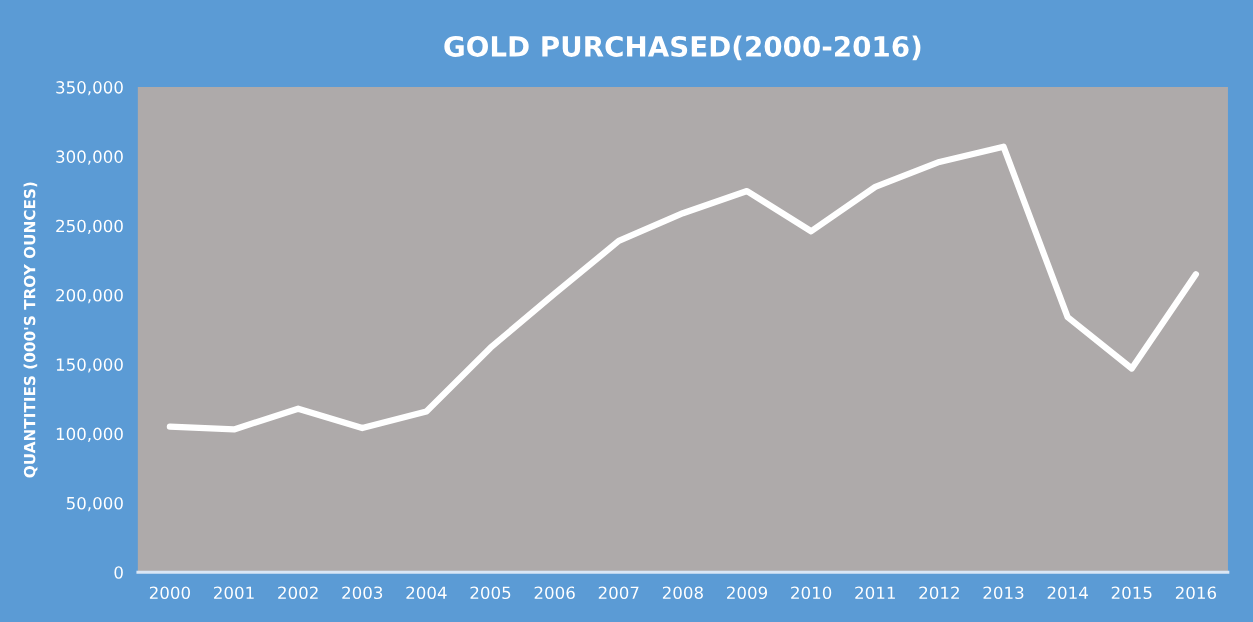 The height and width of the screenshot is (622, 1253). I want to click on y-tick-label: 0, so click(118, 572).